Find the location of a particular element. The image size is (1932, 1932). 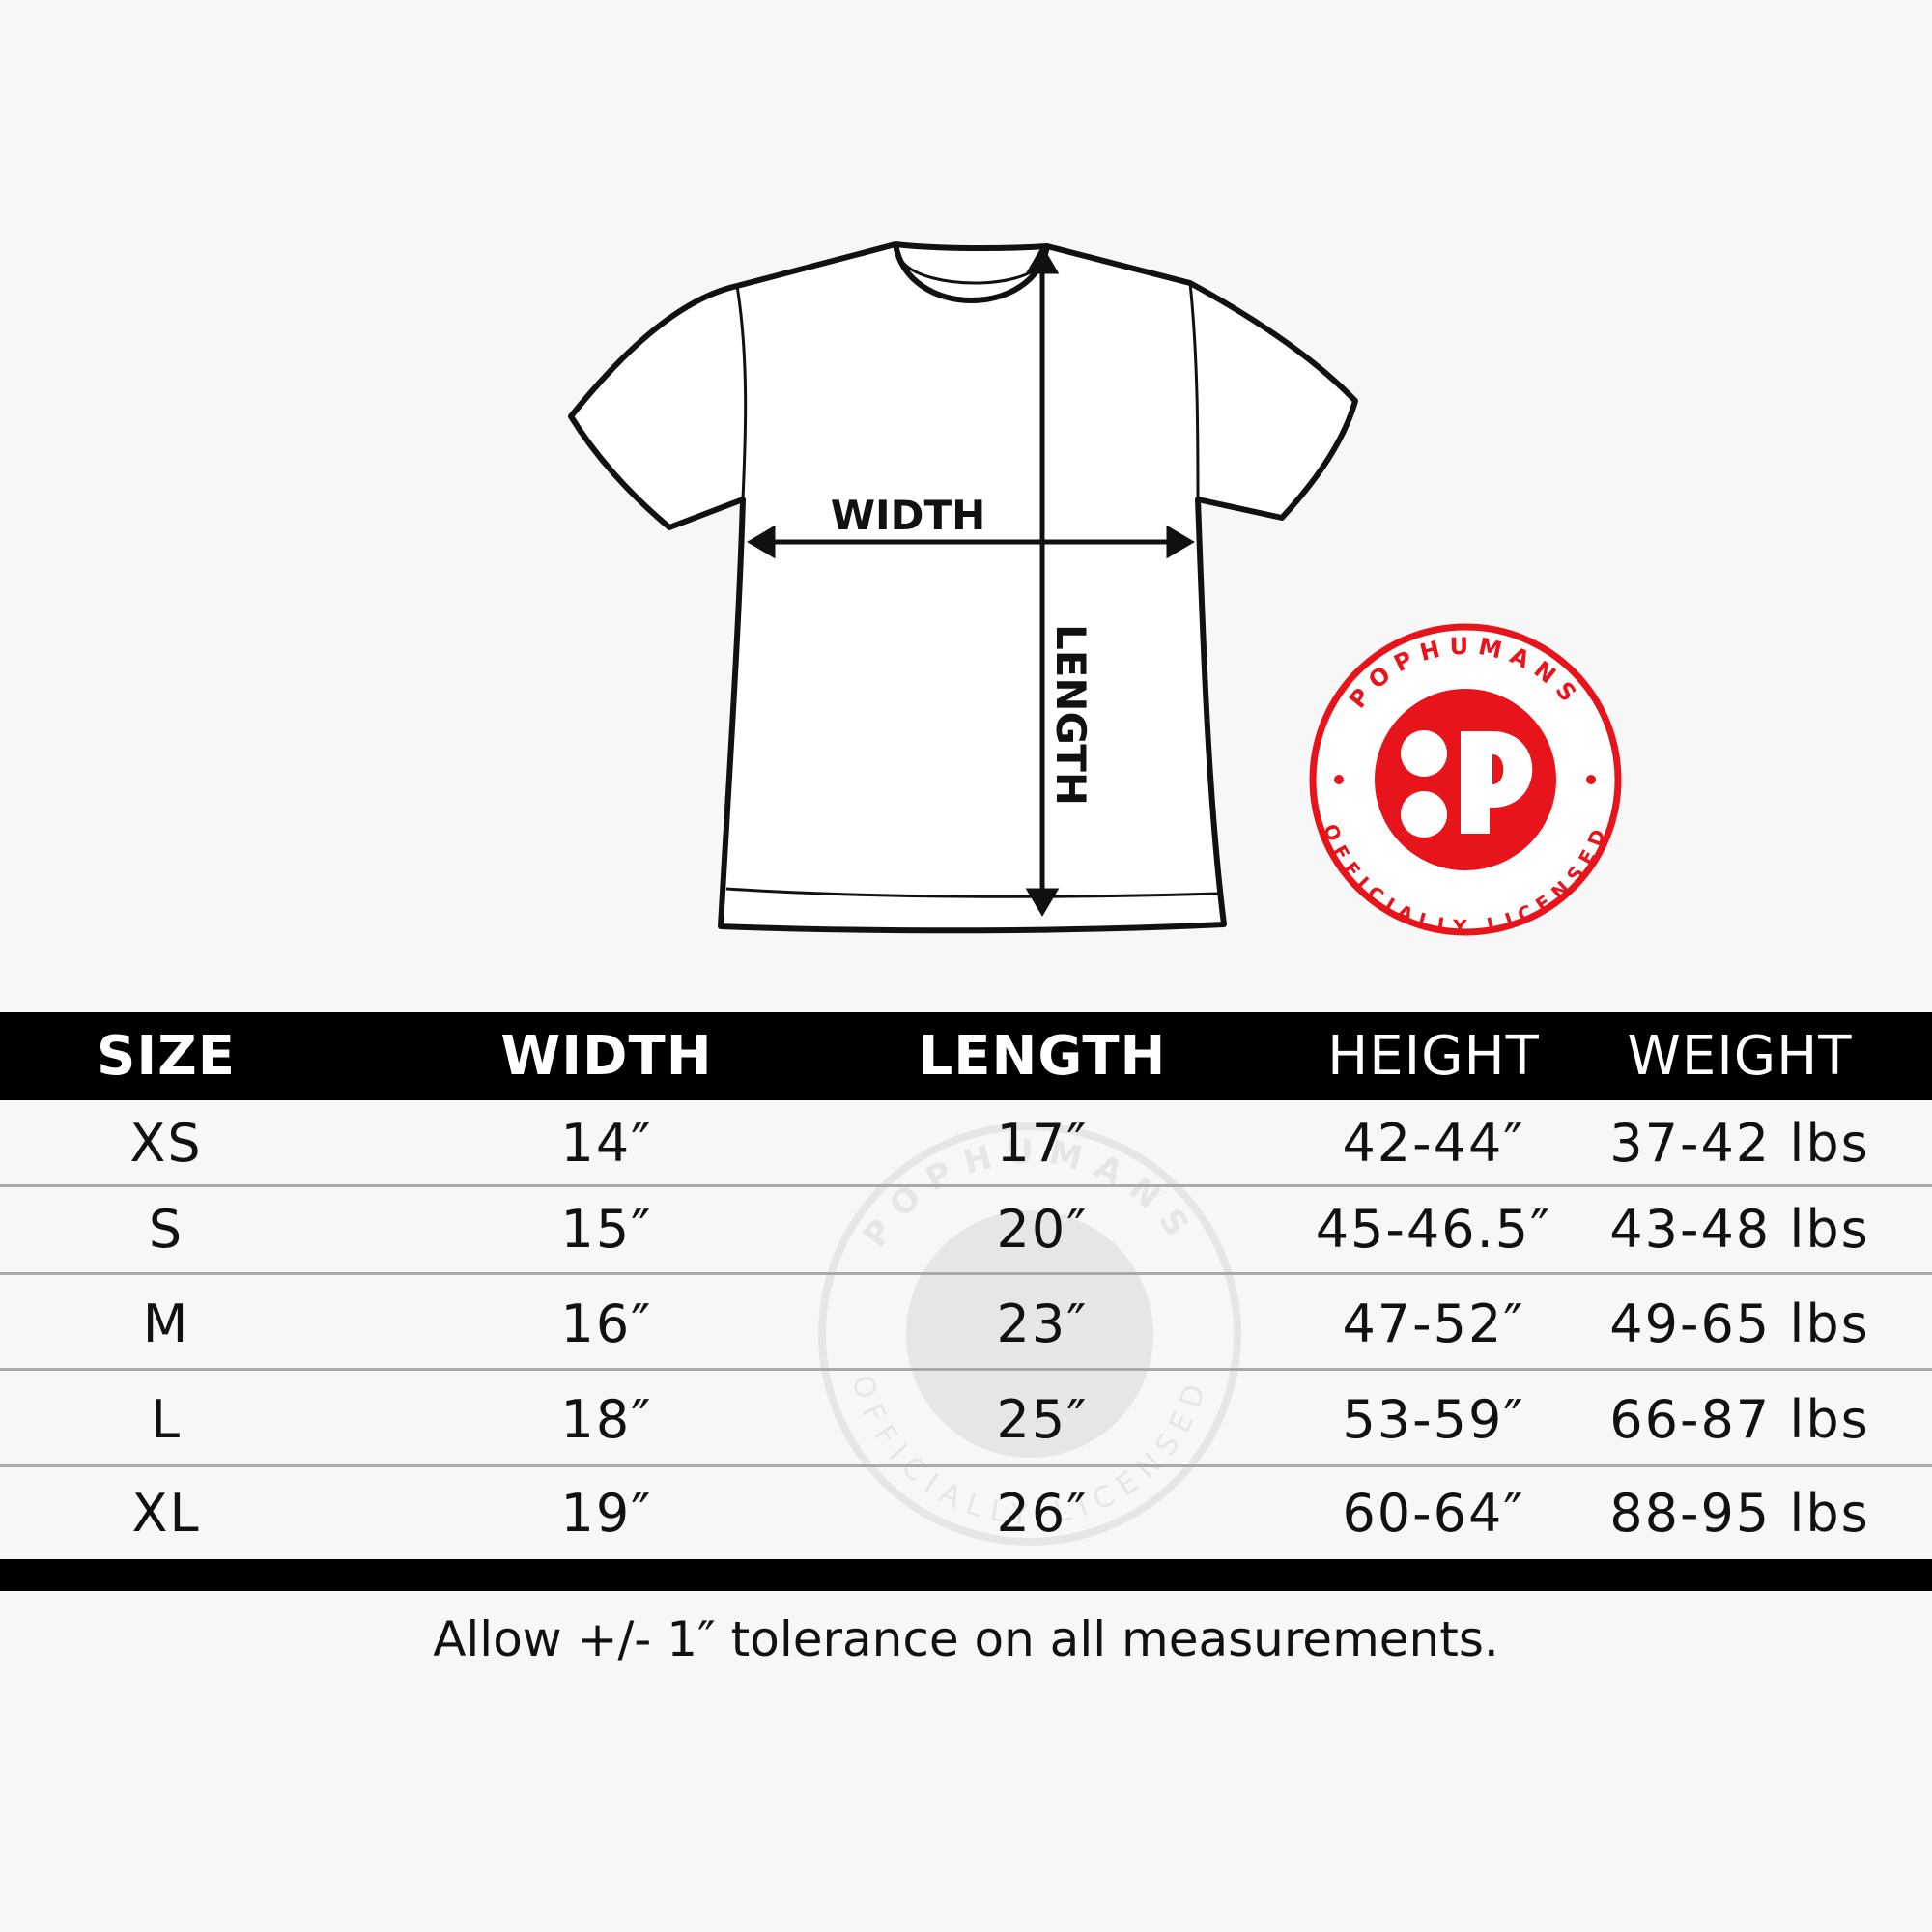

cell-size: M is located at coordinates (166, 1323).